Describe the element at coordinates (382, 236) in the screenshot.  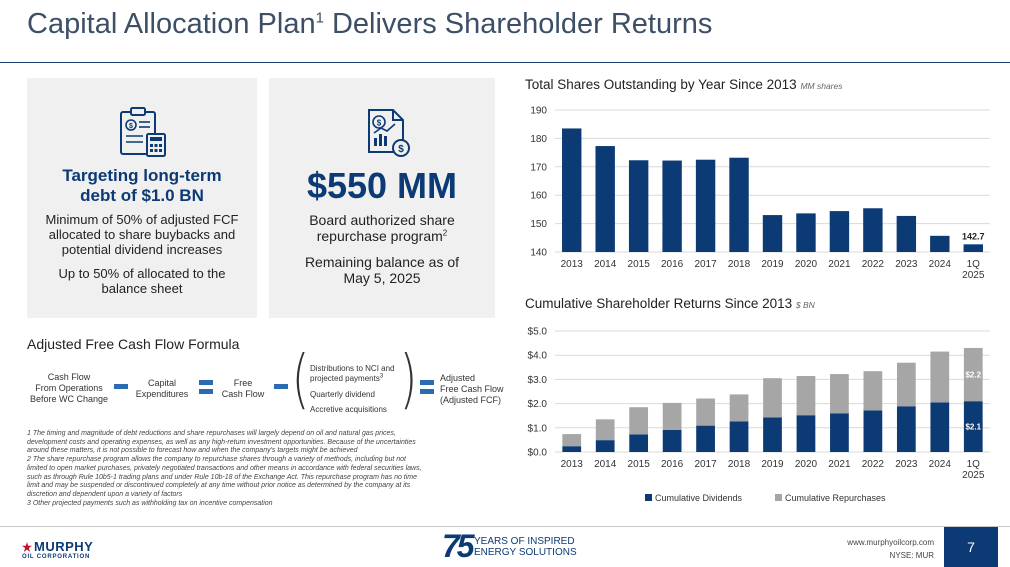
I see `body-line: repurchase program2` at that location.